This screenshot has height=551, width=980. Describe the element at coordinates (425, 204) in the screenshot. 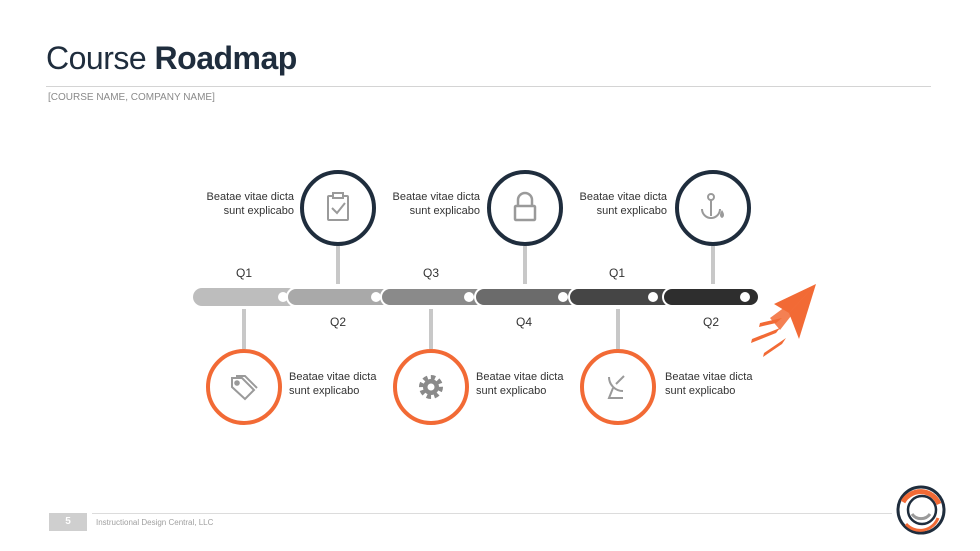

I see `milestone-caption-top-2: Beatae vitae dicta sunt explicabo` at that location.